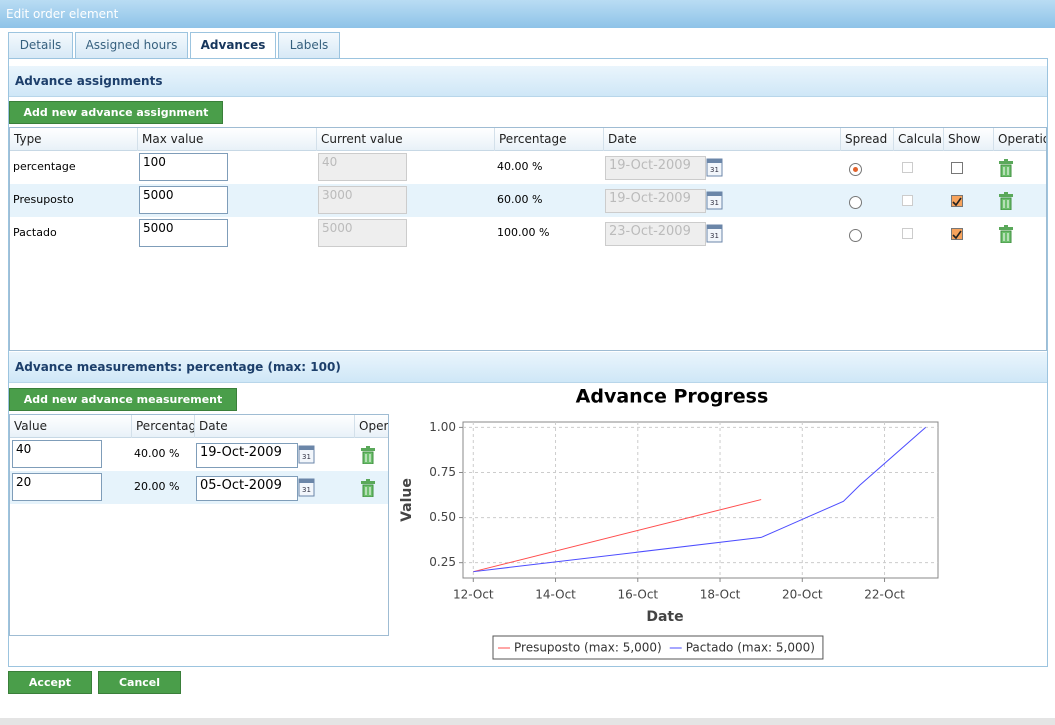  Describe the element at coordinates (407, 500) in the screenshot. I see `y-axis-label: Value` at that location.